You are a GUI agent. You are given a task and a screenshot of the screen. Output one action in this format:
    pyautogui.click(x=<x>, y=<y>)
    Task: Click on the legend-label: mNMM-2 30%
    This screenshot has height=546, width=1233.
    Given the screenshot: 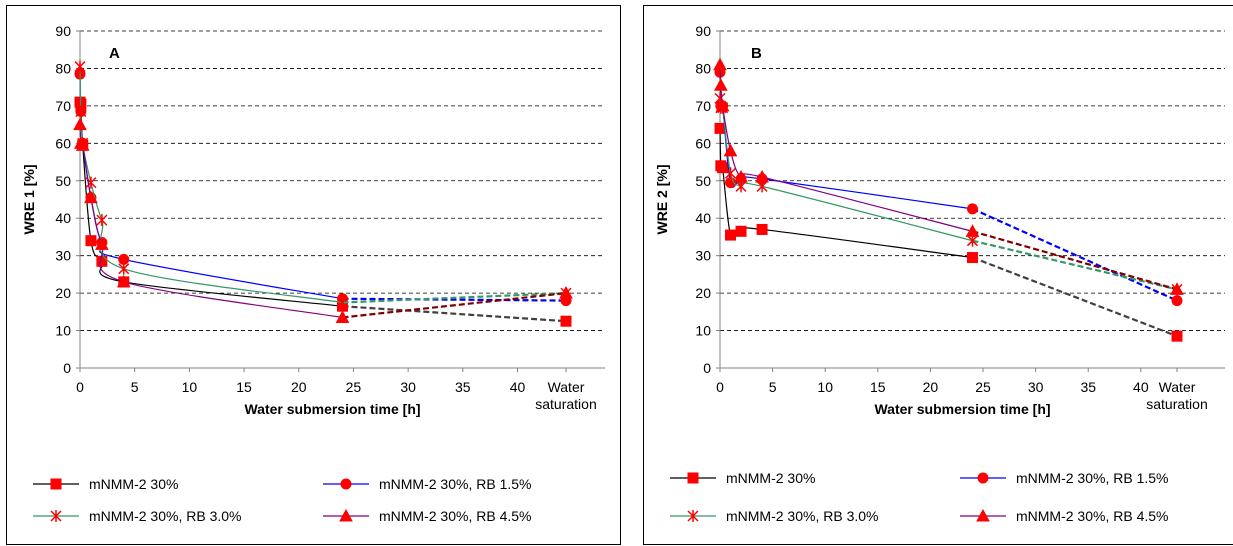 What is the action you would take?
    pyautogui.click(x=770, y=478)
    